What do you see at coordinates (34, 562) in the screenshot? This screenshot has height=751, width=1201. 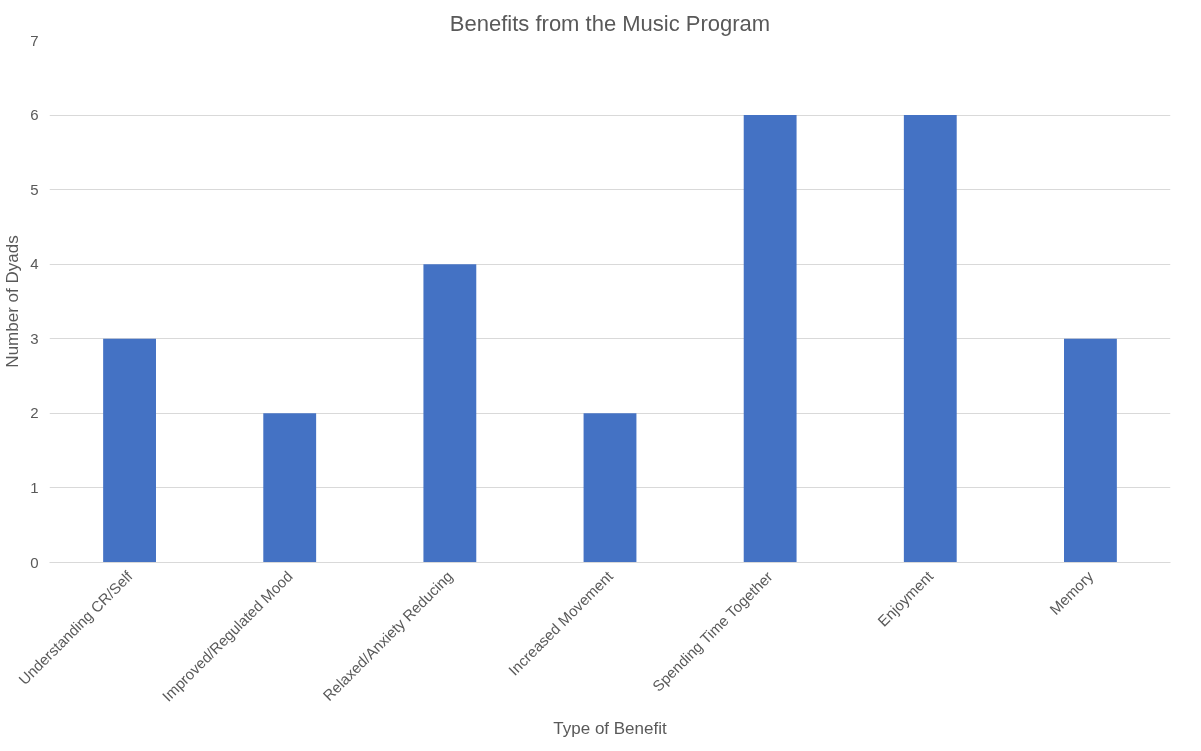 I see `y-tick-label: 0` at bounding box center [34, 562].